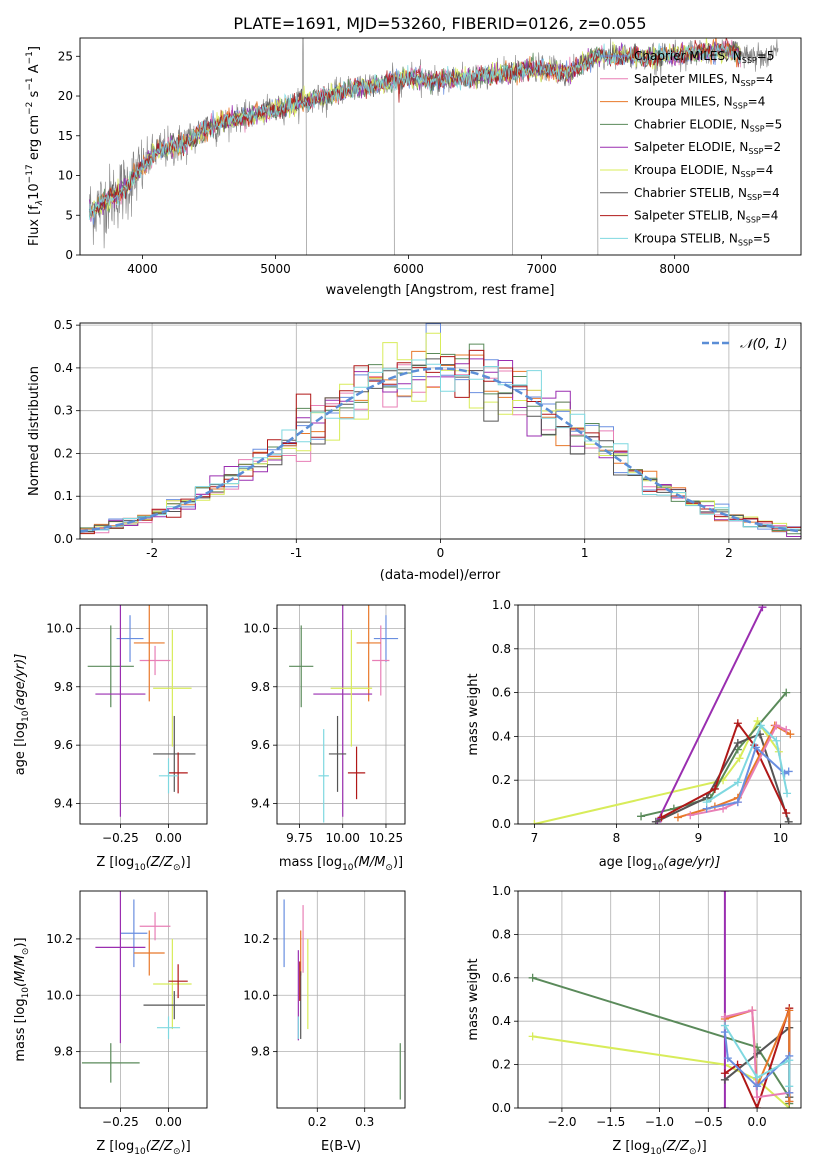 The height and width of the screenshot is (1170, 819). I want to click on y-axis-label: Normed distribution, so click(34, 431).